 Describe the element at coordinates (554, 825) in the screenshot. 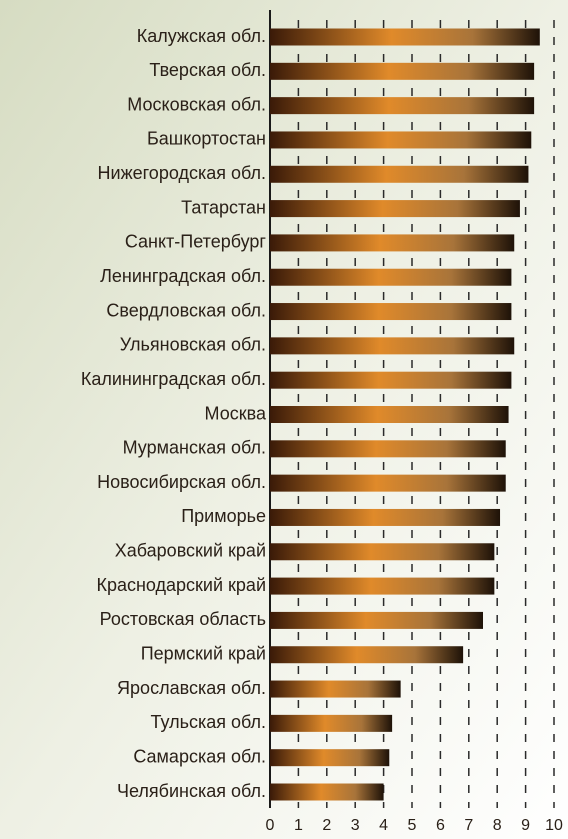

I see `x-tick-label: 10` at that location.